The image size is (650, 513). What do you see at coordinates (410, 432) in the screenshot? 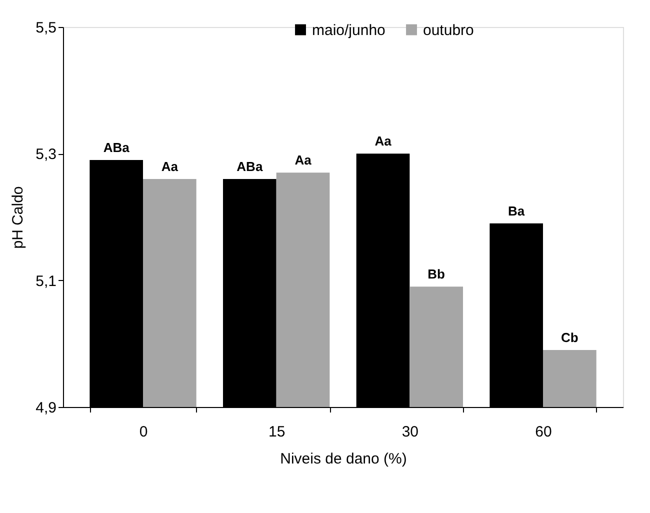
I see `x-tick-label: 30` at bounding box center [410, 432].